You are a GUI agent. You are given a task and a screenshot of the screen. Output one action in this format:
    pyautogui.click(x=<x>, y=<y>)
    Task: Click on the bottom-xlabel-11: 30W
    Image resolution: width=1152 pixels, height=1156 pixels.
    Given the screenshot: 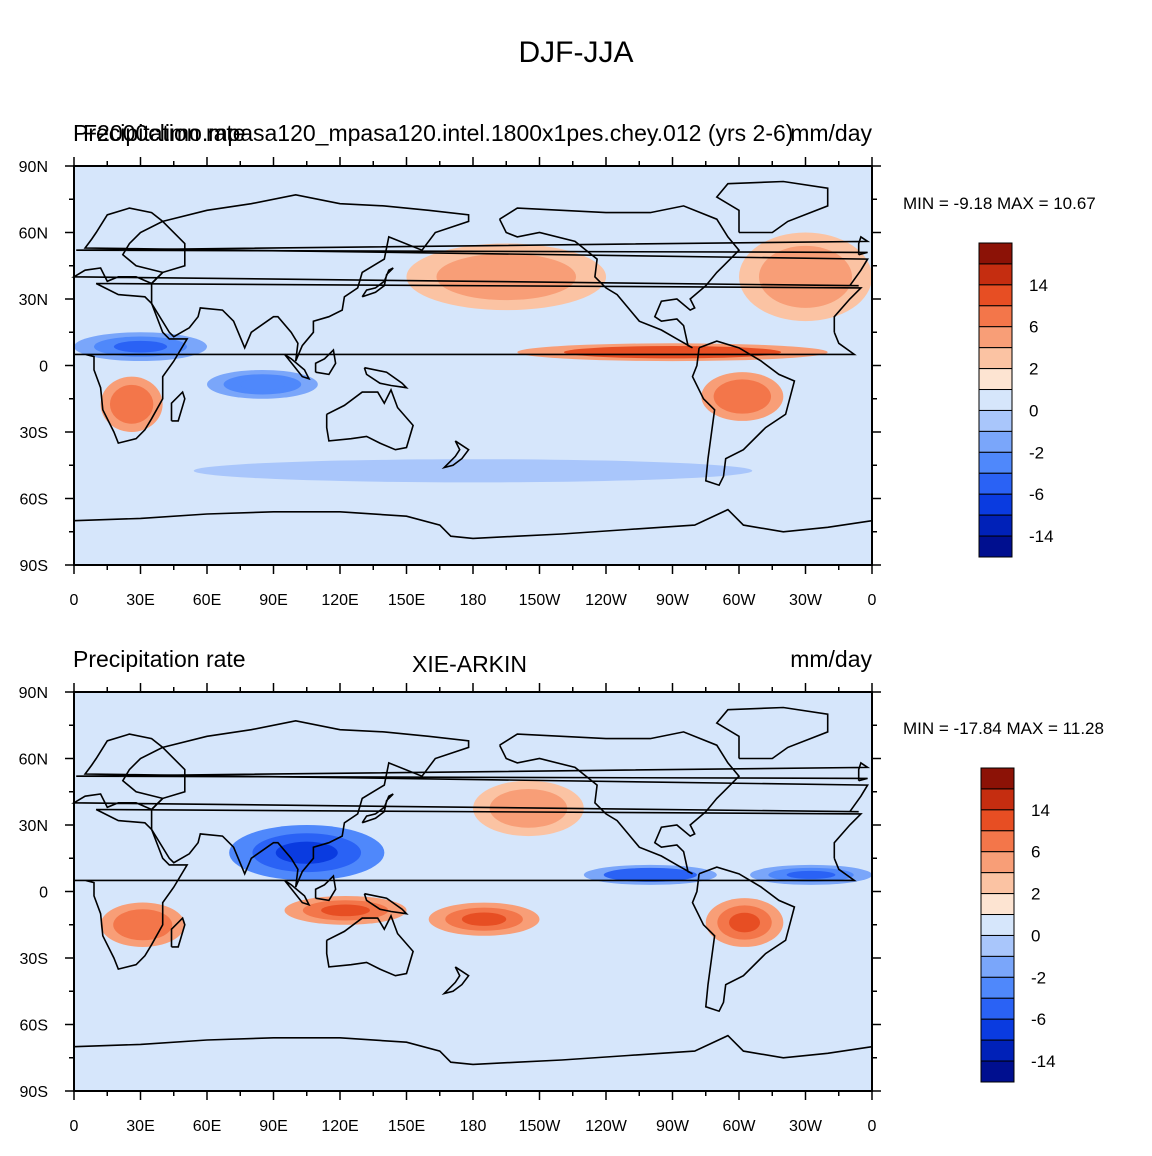 What is the action you would take?
    pyautogui.click(x=806, y=1126)
    